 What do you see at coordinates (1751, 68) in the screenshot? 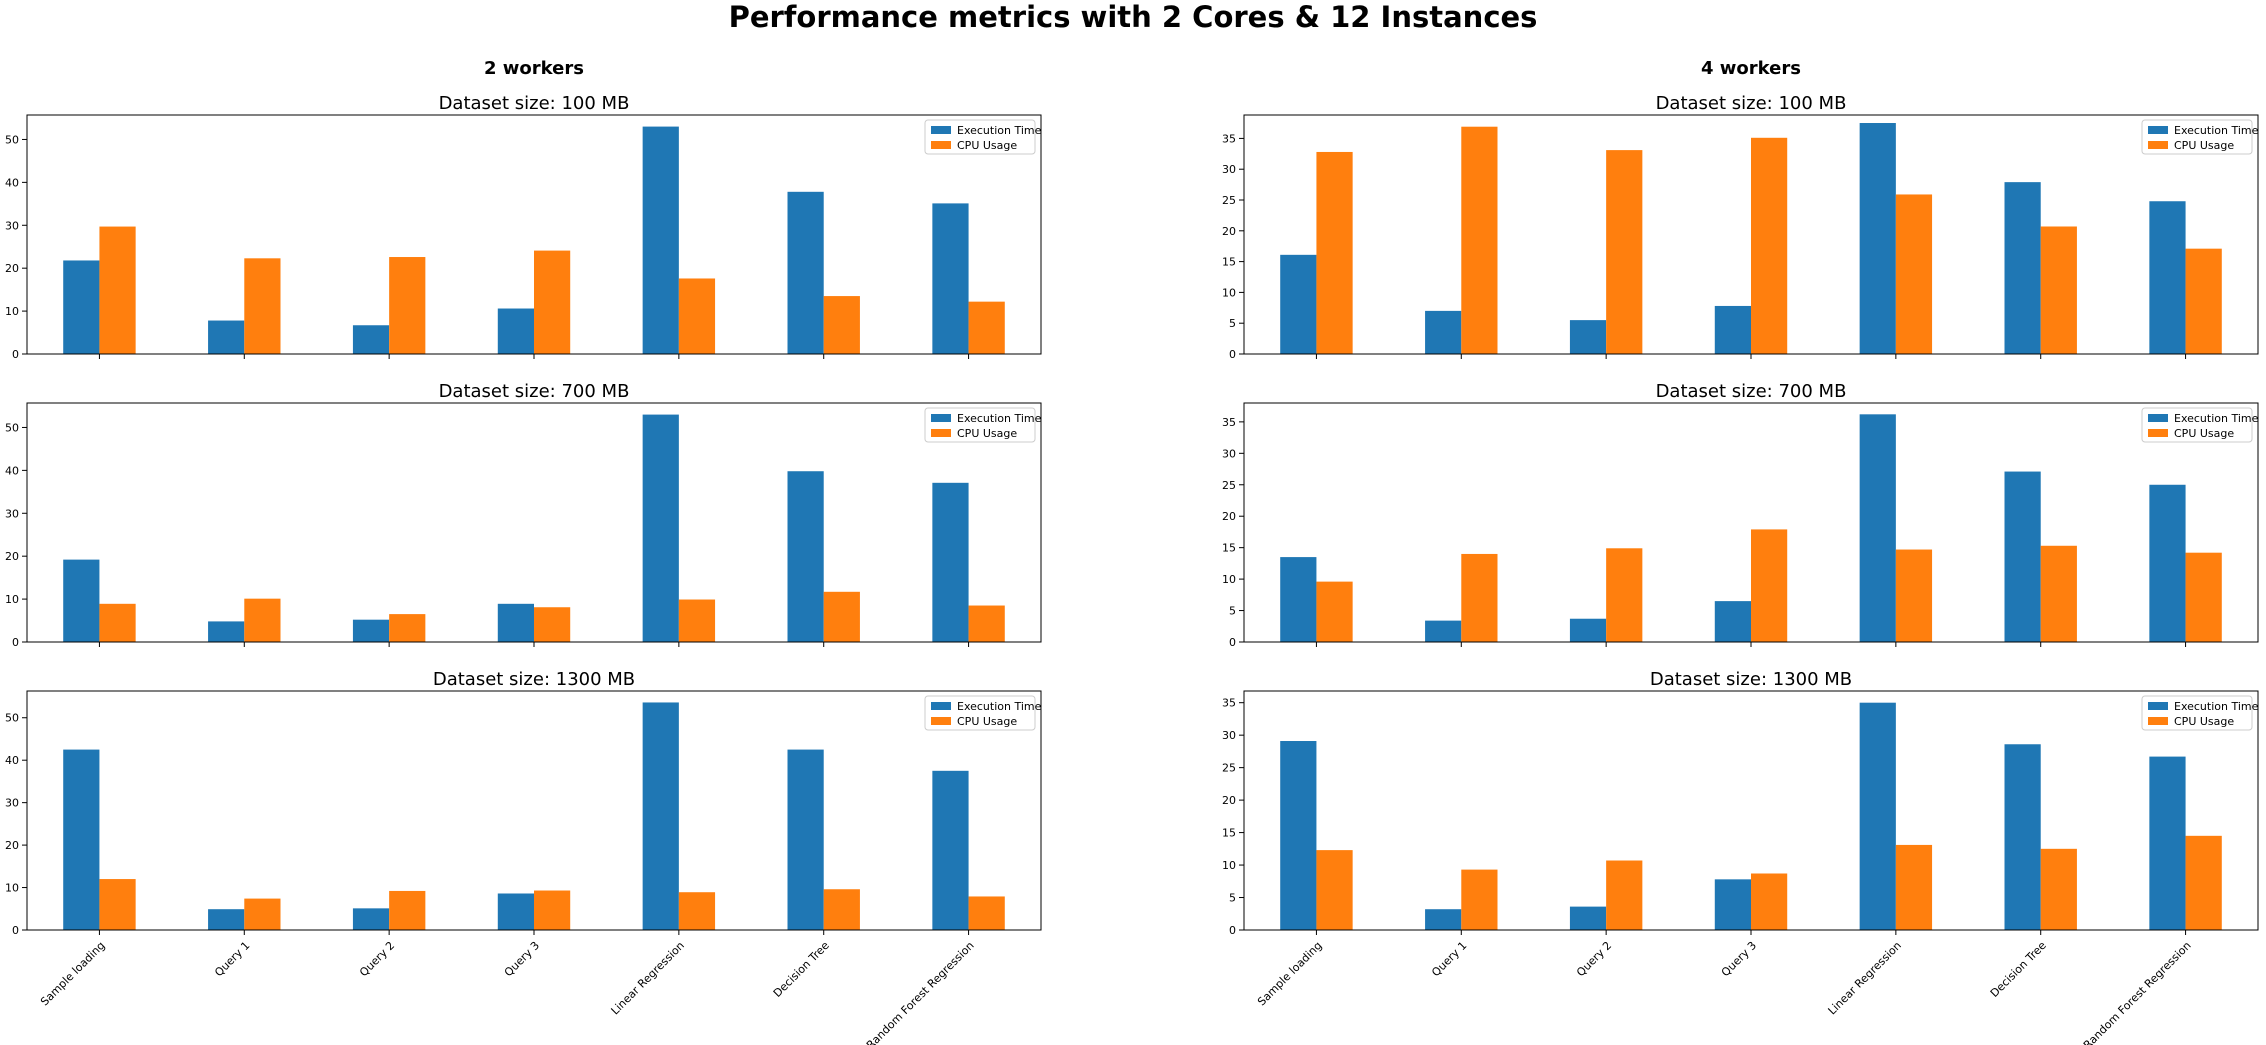
I see `column-title-4-workers: 4 workers` at bounding box center [1751, 68].